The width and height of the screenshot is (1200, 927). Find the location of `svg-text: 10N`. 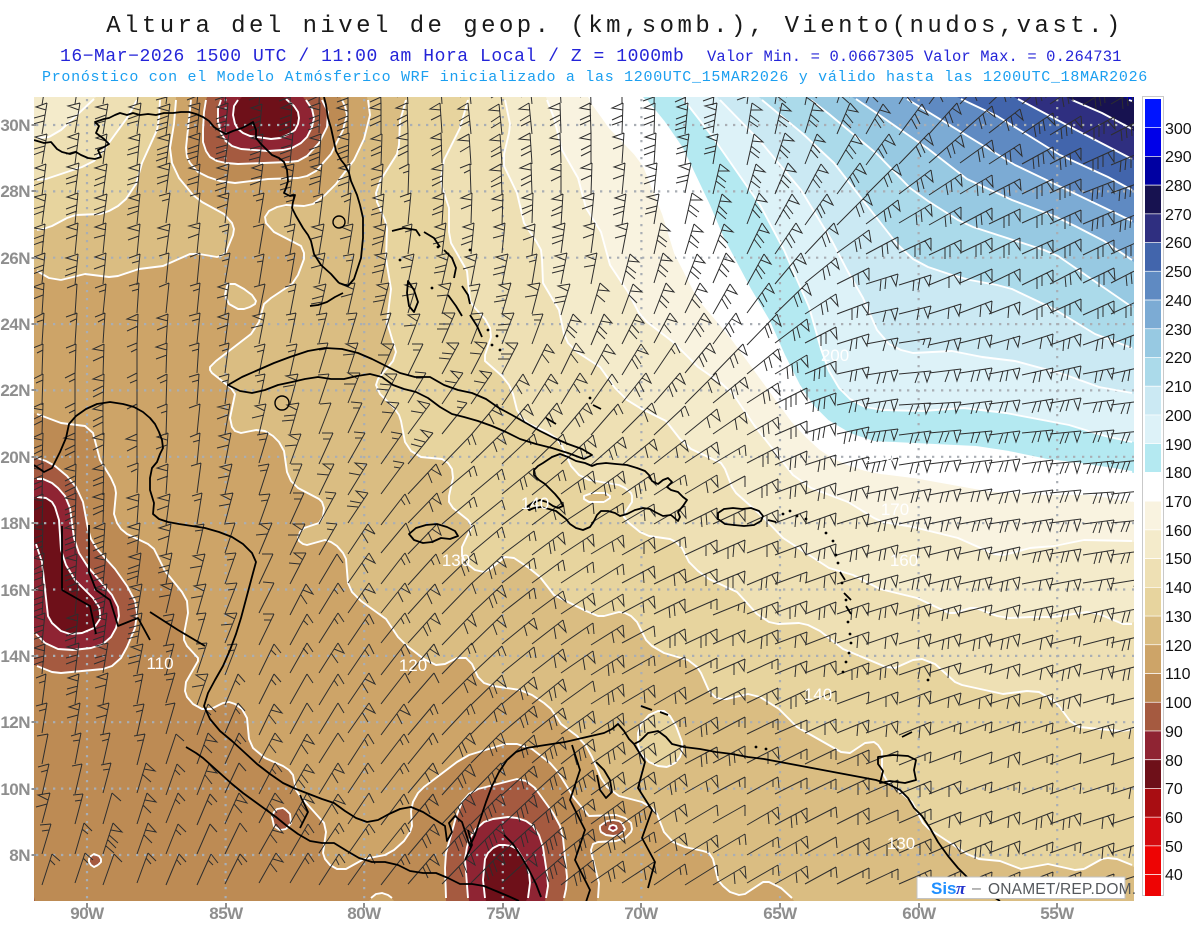

svg-text: 10N is located at coordinates (15, 789).